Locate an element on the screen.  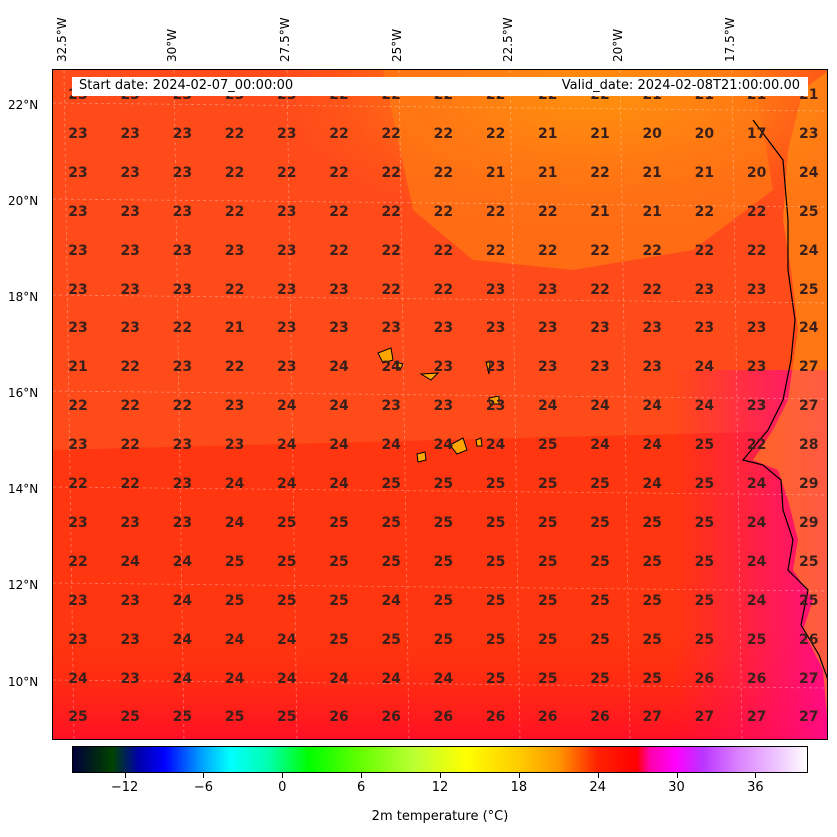
colorbar-tick-label: 18 is located at coordinates (519, 787).